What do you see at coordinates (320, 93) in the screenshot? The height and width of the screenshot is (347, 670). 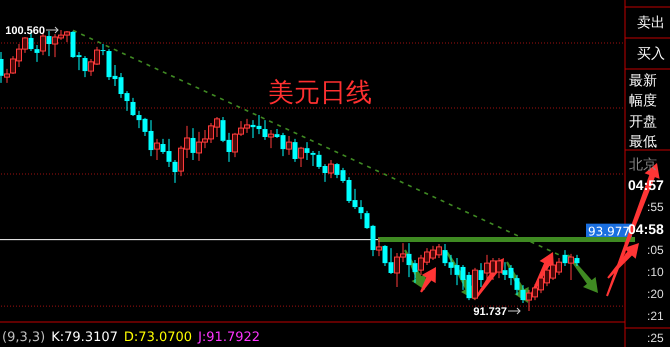 I see `text: 美元日线` at bounding box center [320, 93].